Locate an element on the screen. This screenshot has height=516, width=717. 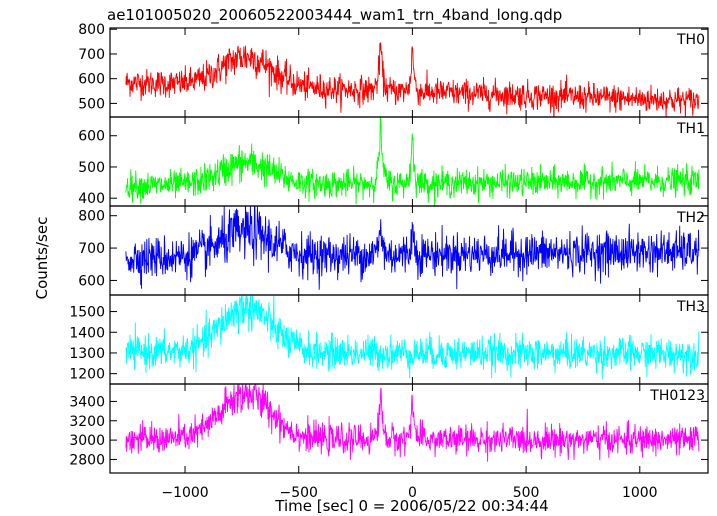
y-tick-label: 1300 is located at coordinates (87, 354).